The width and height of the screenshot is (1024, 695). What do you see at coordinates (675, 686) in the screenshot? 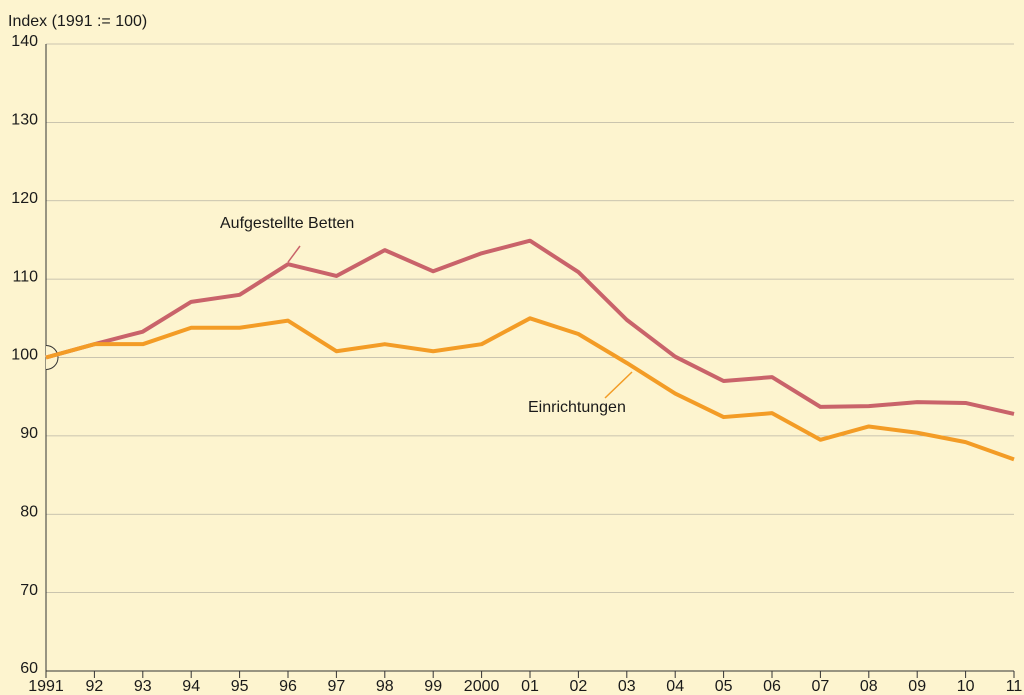
I see `x-tick-label: 04` at bounding box center [675, 686].